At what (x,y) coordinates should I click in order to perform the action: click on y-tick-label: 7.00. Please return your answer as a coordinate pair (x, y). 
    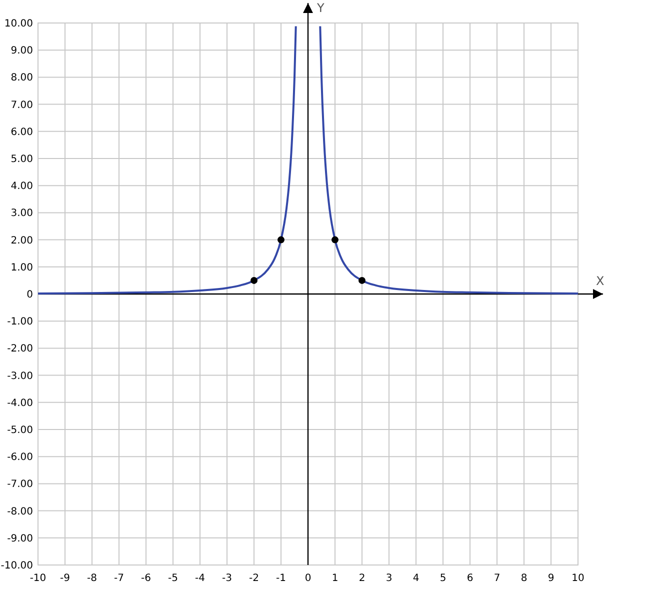
    Looking at the image, I should click on (21, 105).